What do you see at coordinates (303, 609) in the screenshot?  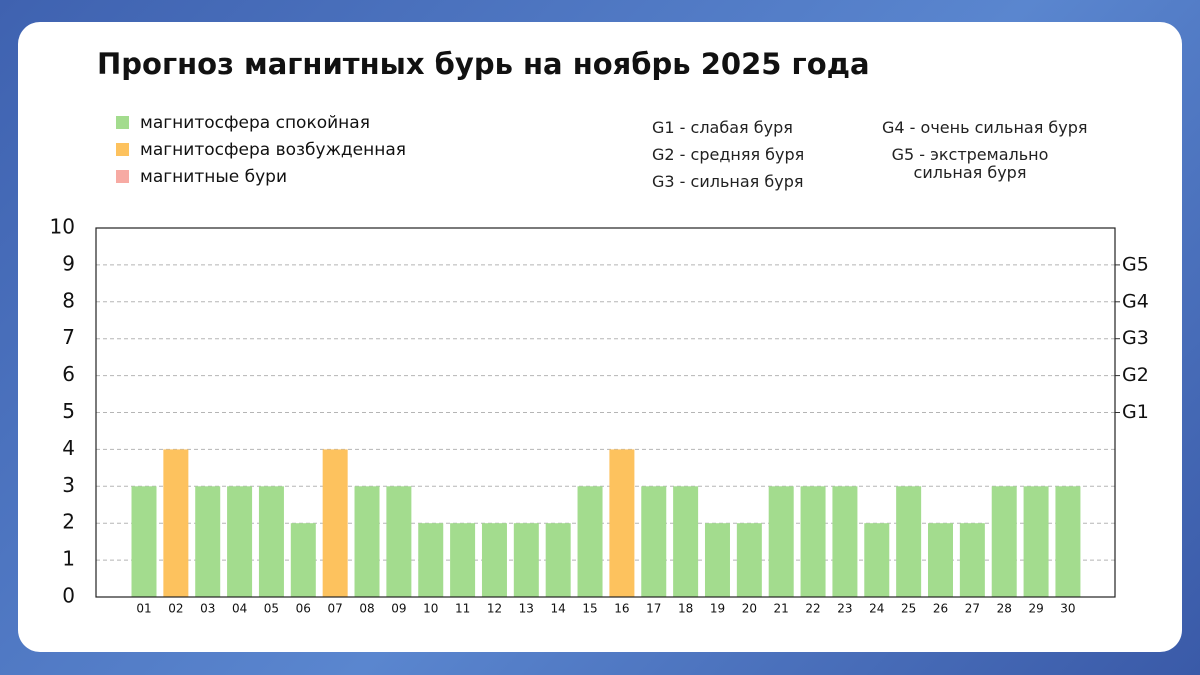 I see `x-tick-label: 06` at bounding box center [303, 609].